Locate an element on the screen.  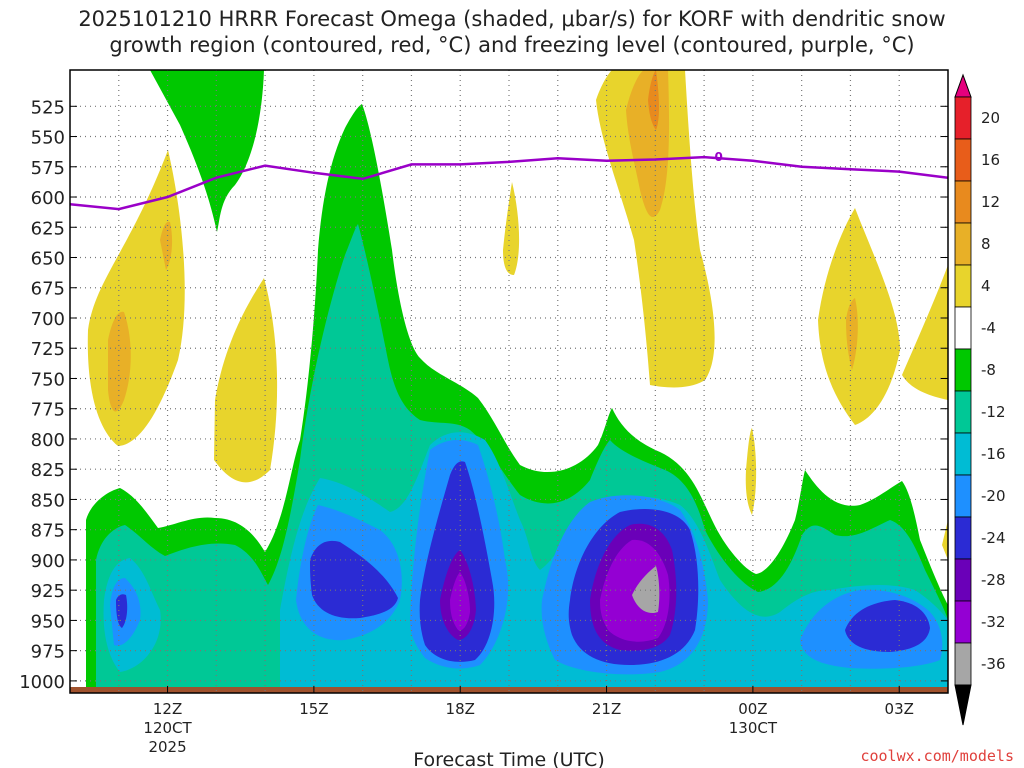
x-tick-label: 00Z is located at coordinates (752, 709).